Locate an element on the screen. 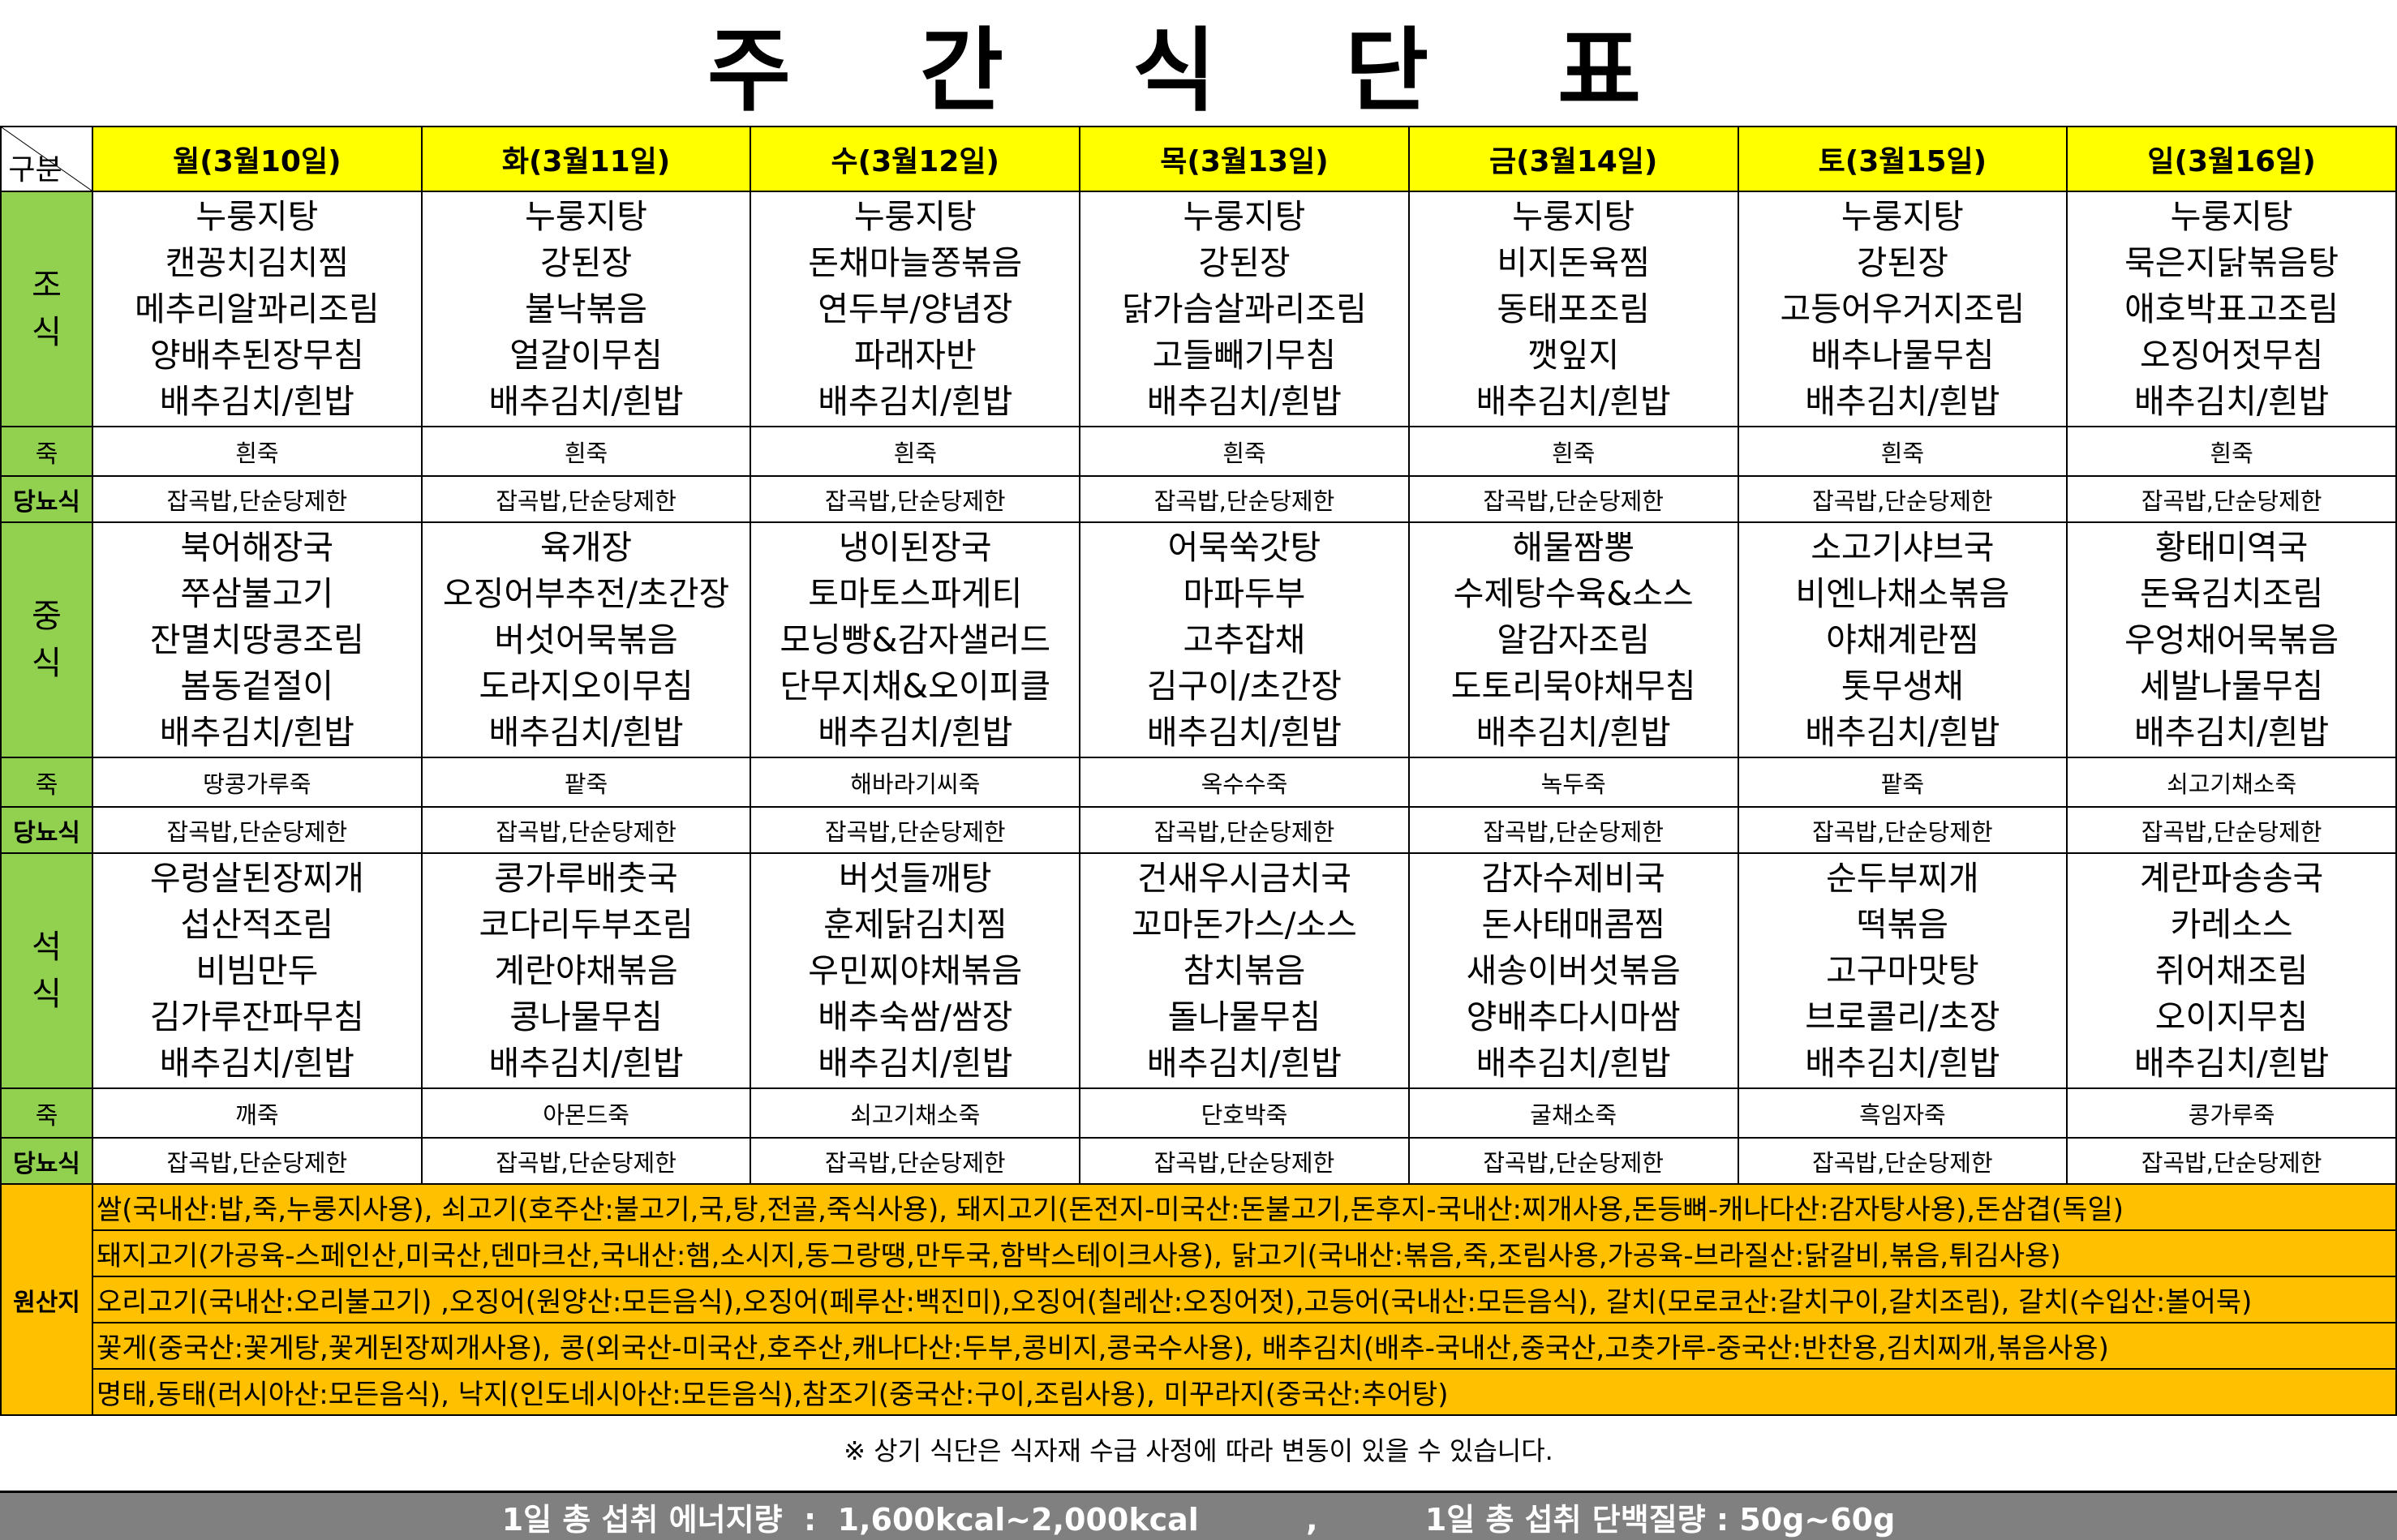  menu-cell: 북어해장국 쭈삼불고기 잔멸치땅콩조림 봄동겉절이 배추김치/흰밥 is located at coordinates (257, 639).